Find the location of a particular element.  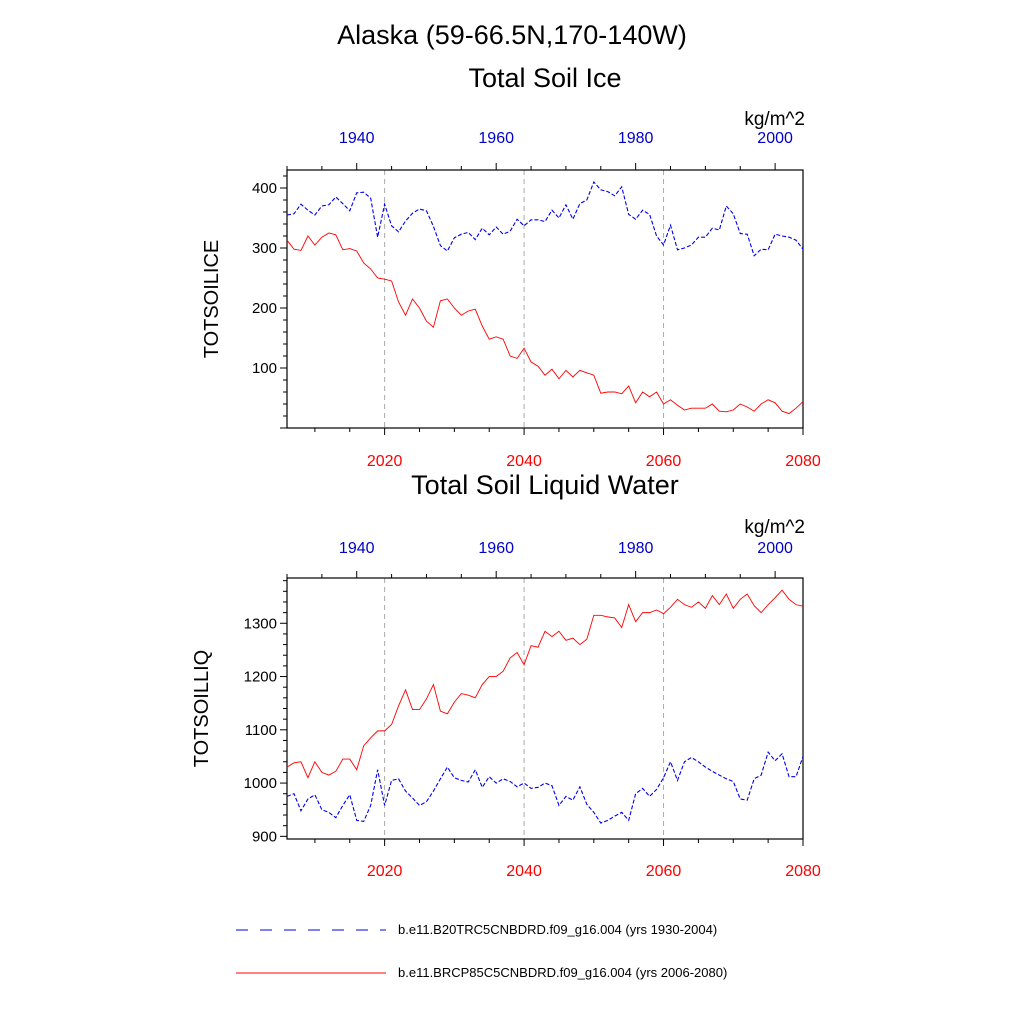

y-tick-label: 300 is located at coordinates (264, 248).